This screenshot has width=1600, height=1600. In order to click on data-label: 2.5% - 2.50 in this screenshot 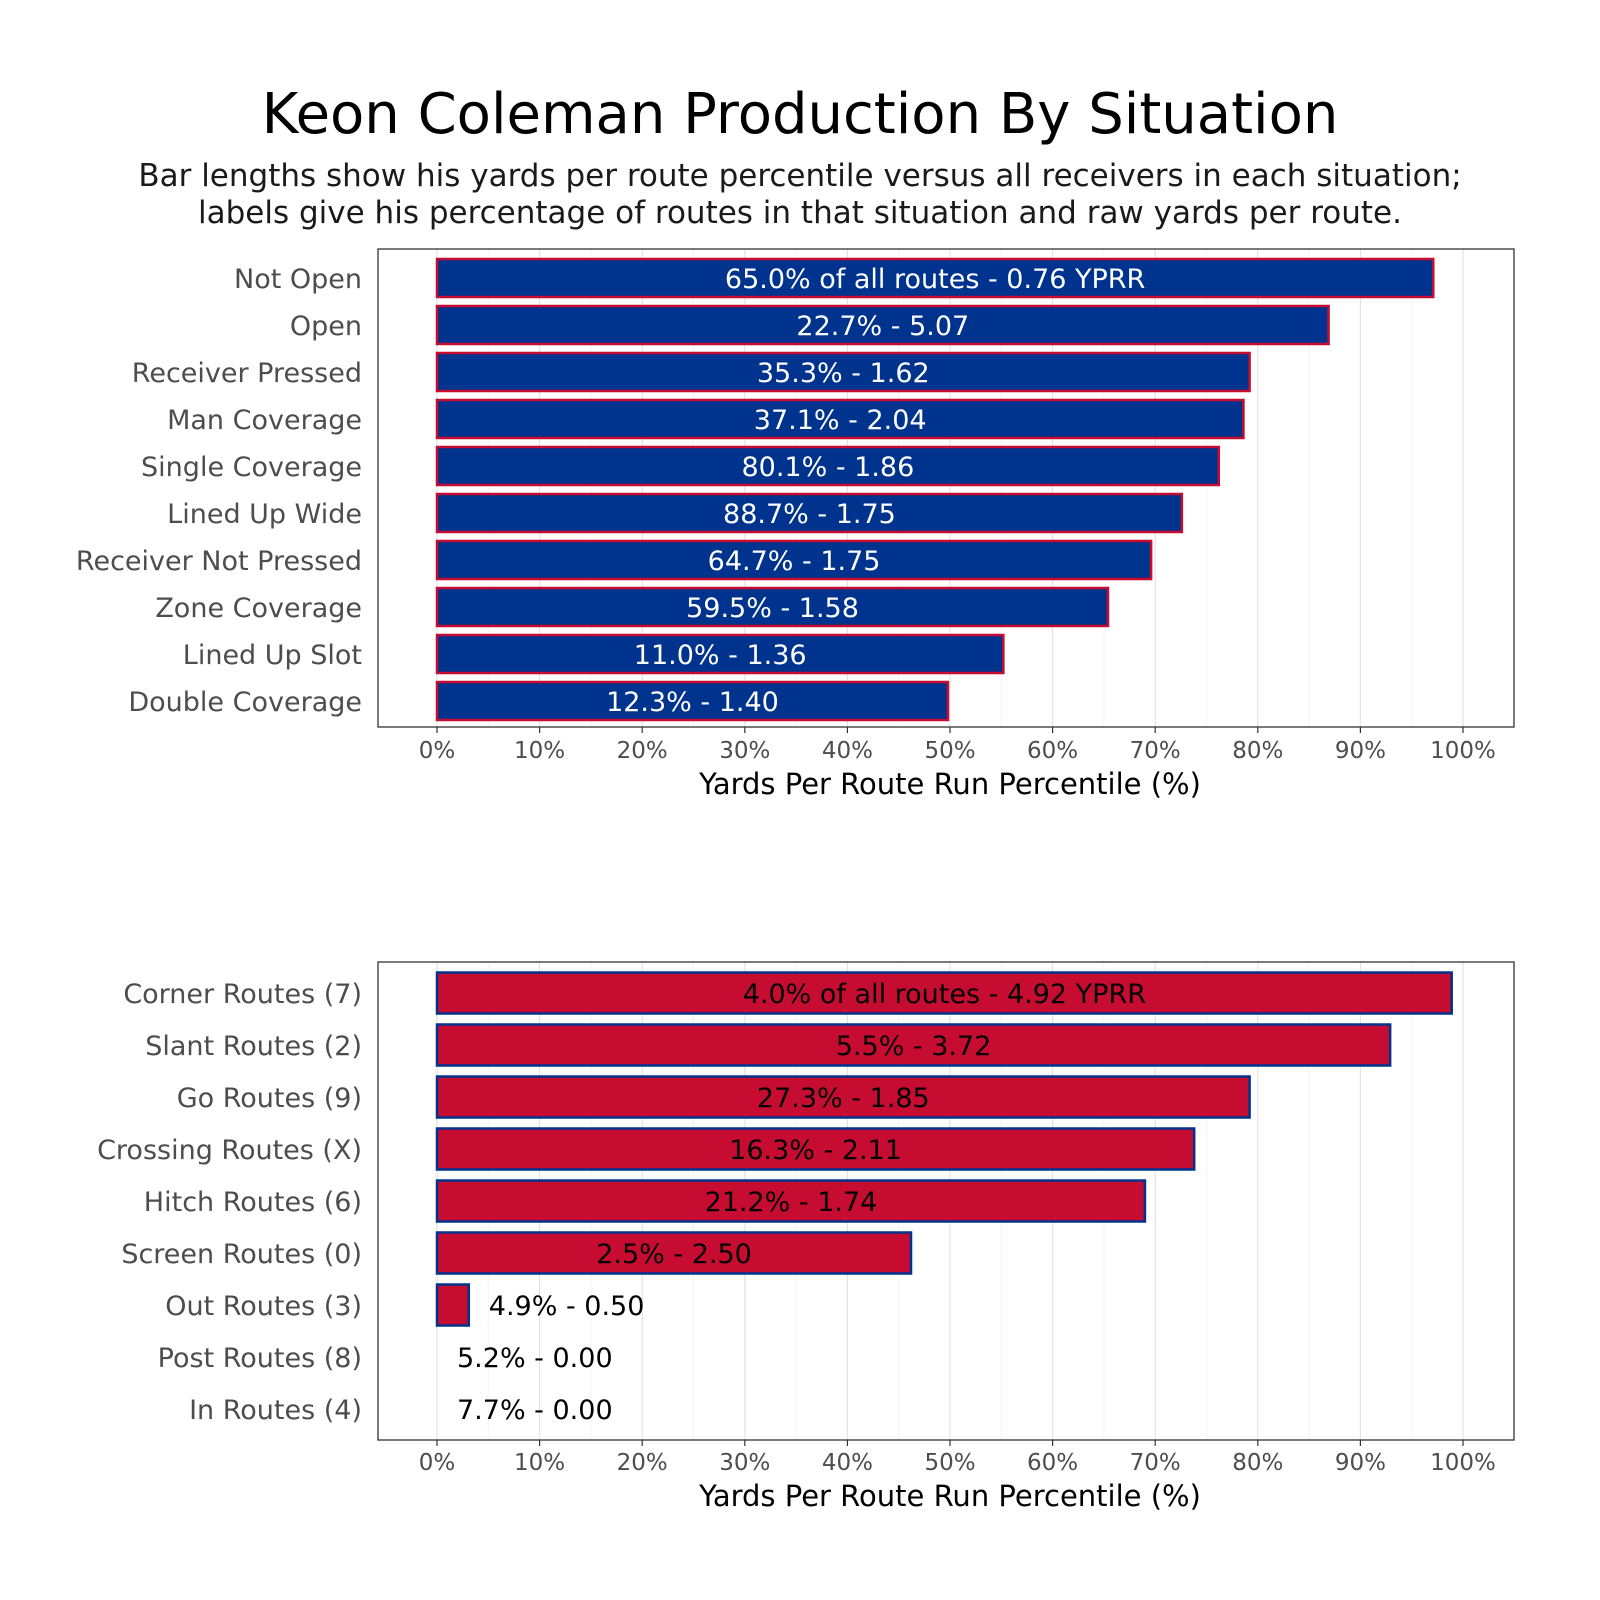, I will do `click(674, 1254)`.